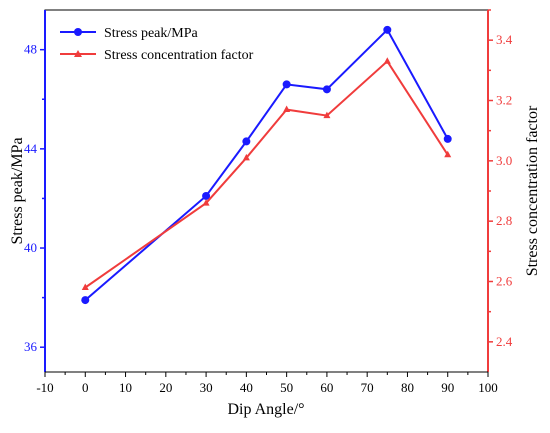  Describe the element at coordinates (125, 387) in the screenshot. I see `x-tick-label: 10` at that location.